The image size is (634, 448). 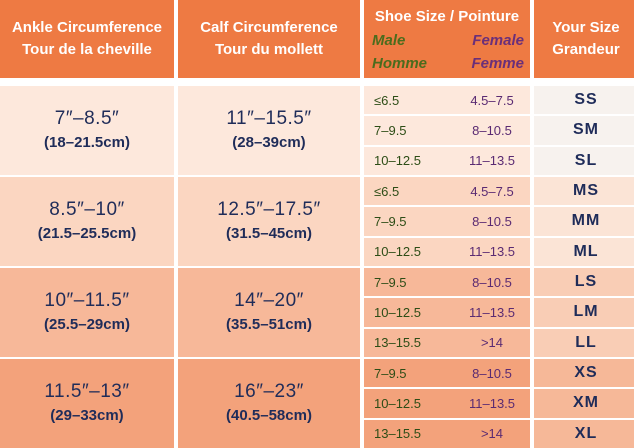 I want to click on size-code: LM, so click(x=584, y=312).